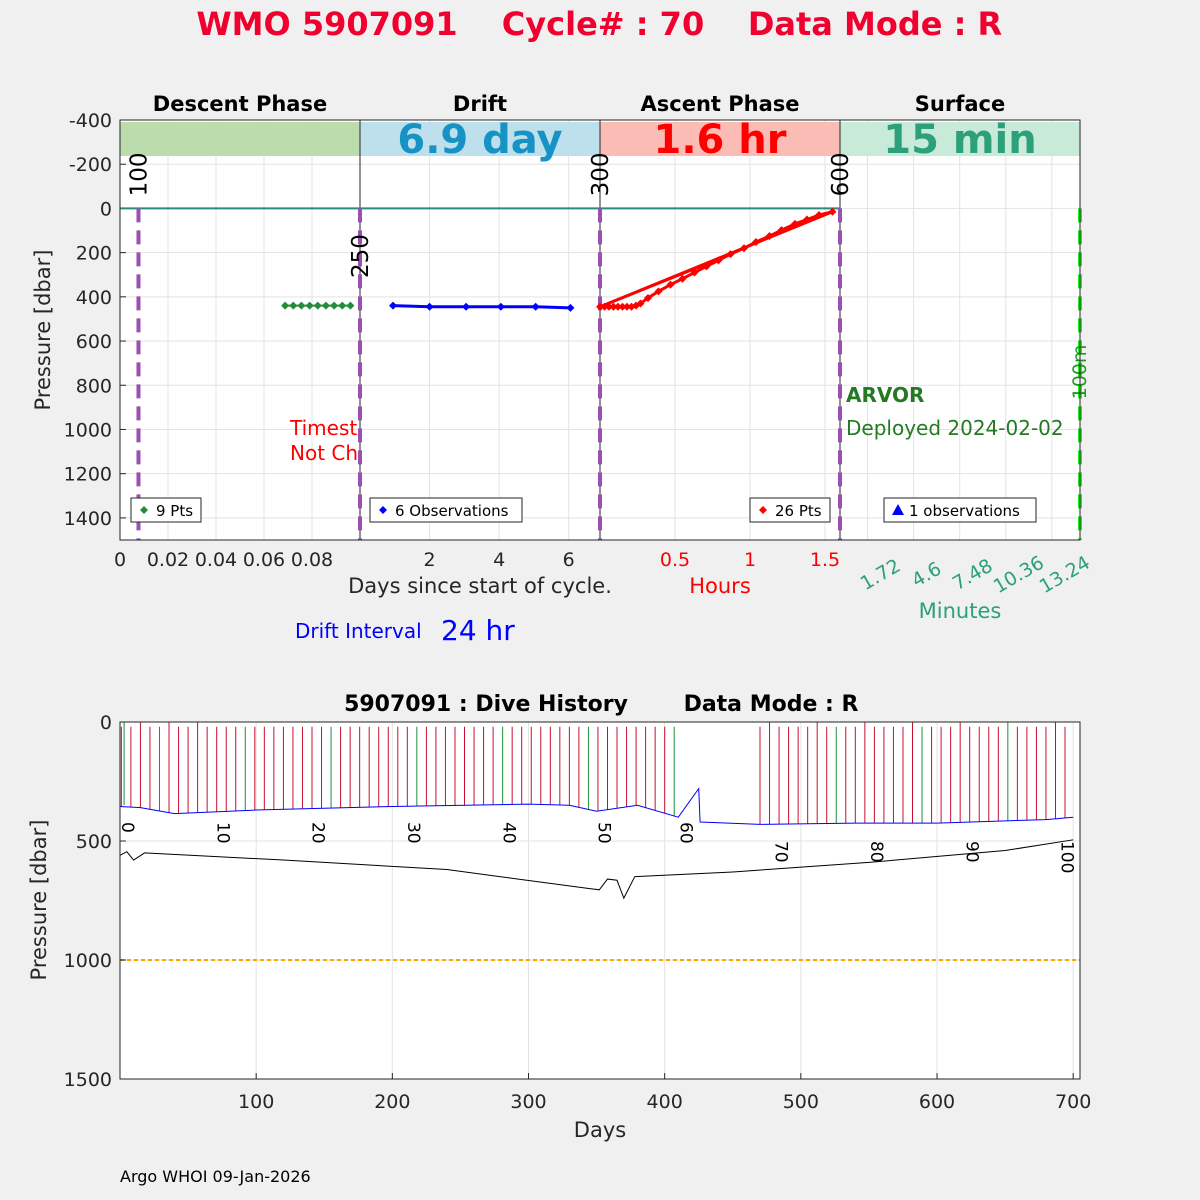  Describe the element at coordinates (876, 852) in the screenshot. I see `history-cycle-label: 80` at that location.